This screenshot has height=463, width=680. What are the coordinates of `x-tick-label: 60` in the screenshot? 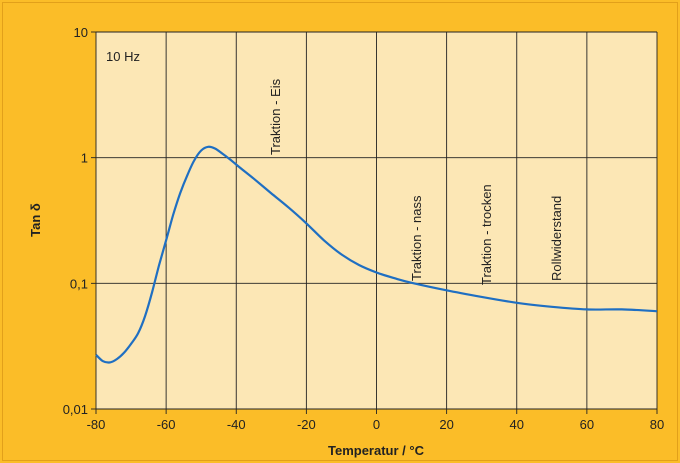 It's located at (587, 424).